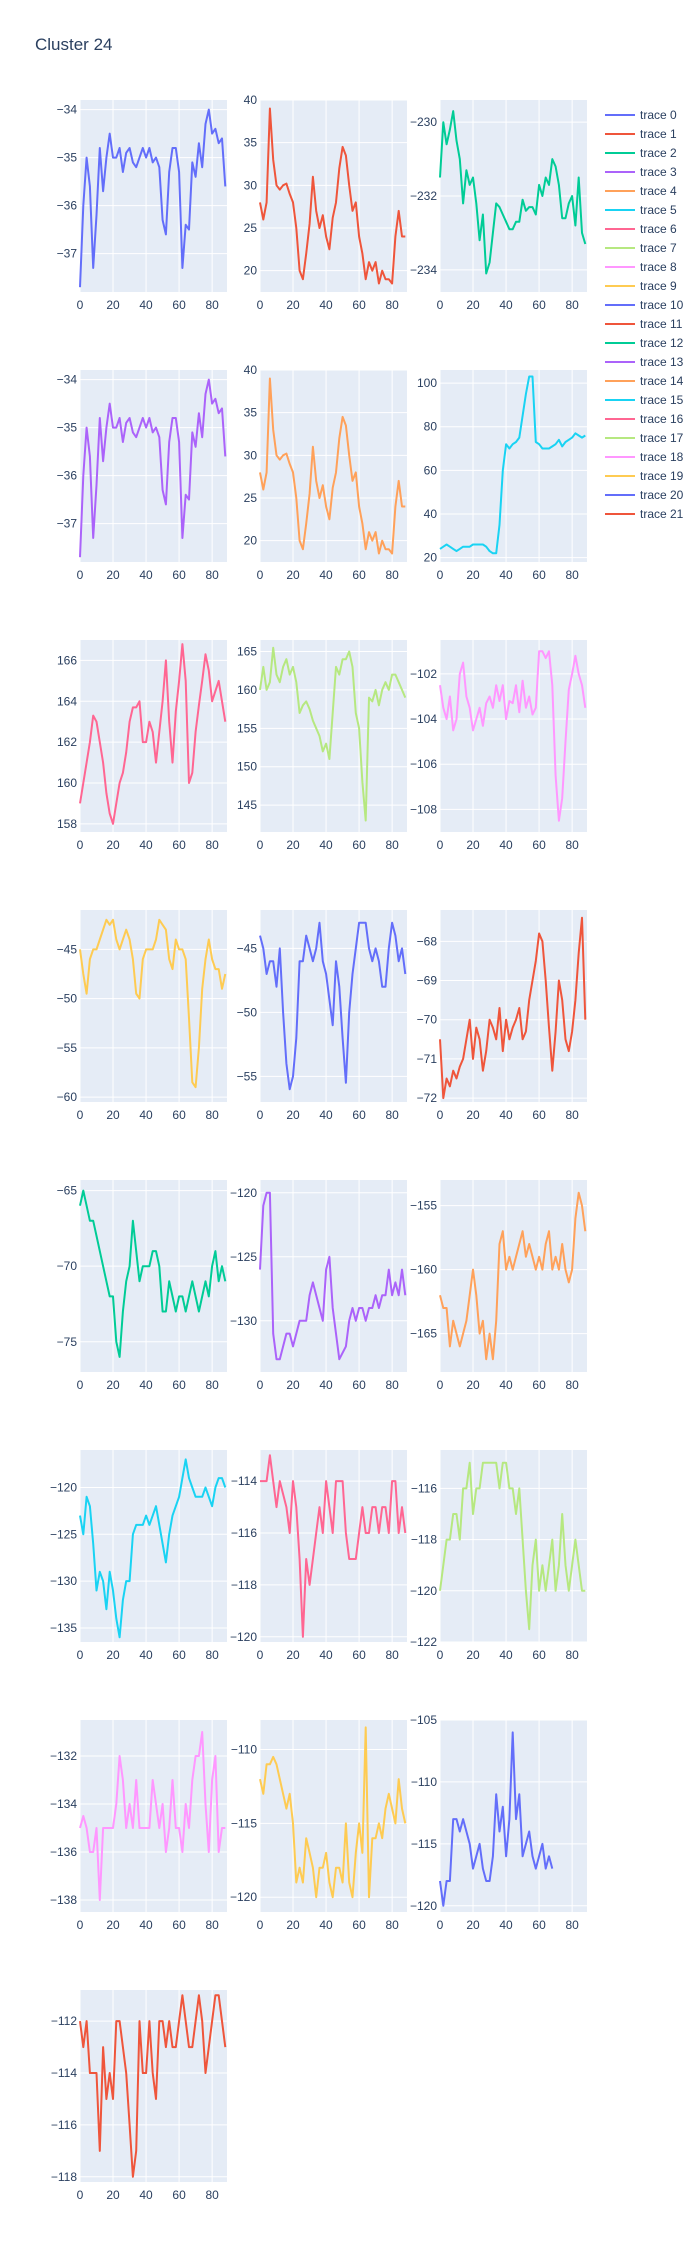 This screenshot has width=700, height=2250. Describe the element at coordinates (662, 419) in the screenshot. I see `legend-label: trace 16` at that location.